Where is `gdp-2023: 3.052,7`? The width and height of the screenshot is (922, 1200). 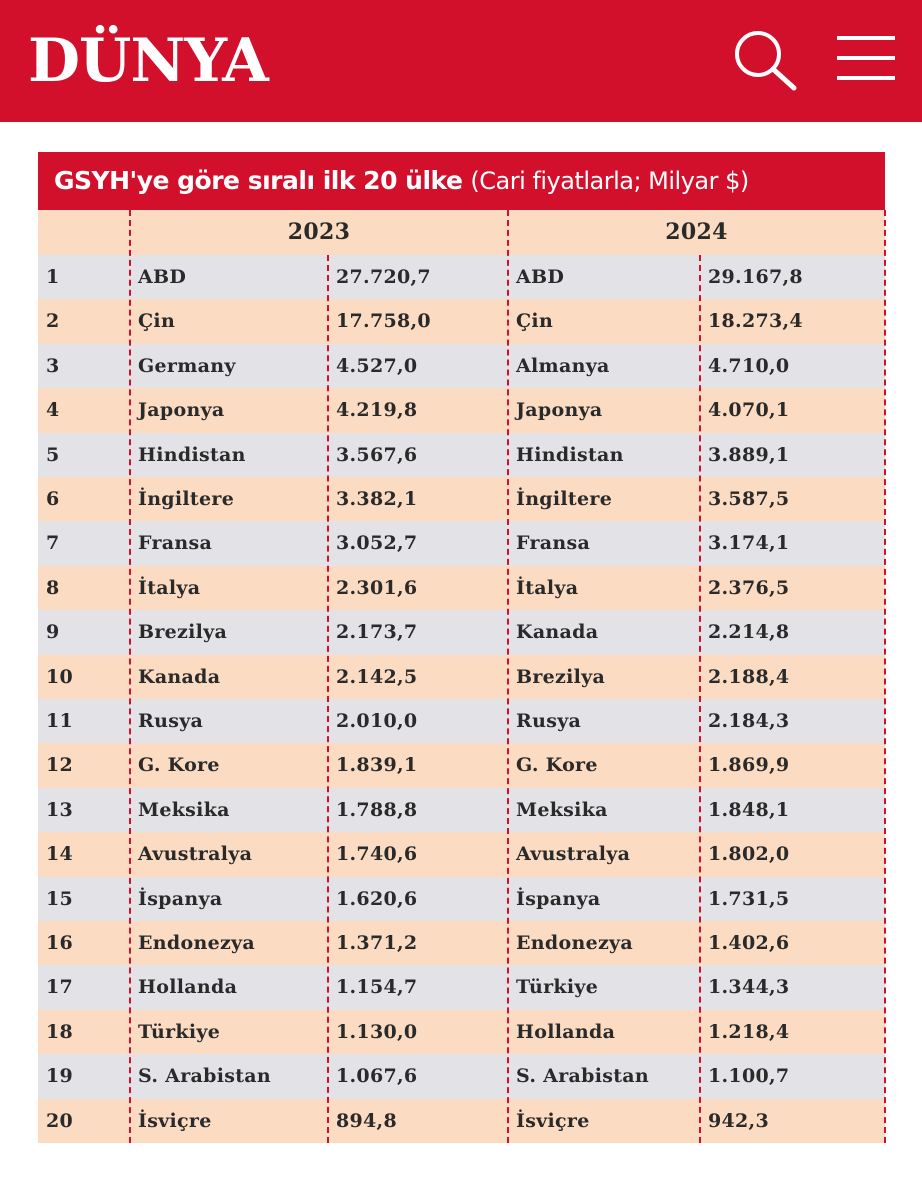
gdp-2023: 3.052,7 is located at coordinates (377, 543).